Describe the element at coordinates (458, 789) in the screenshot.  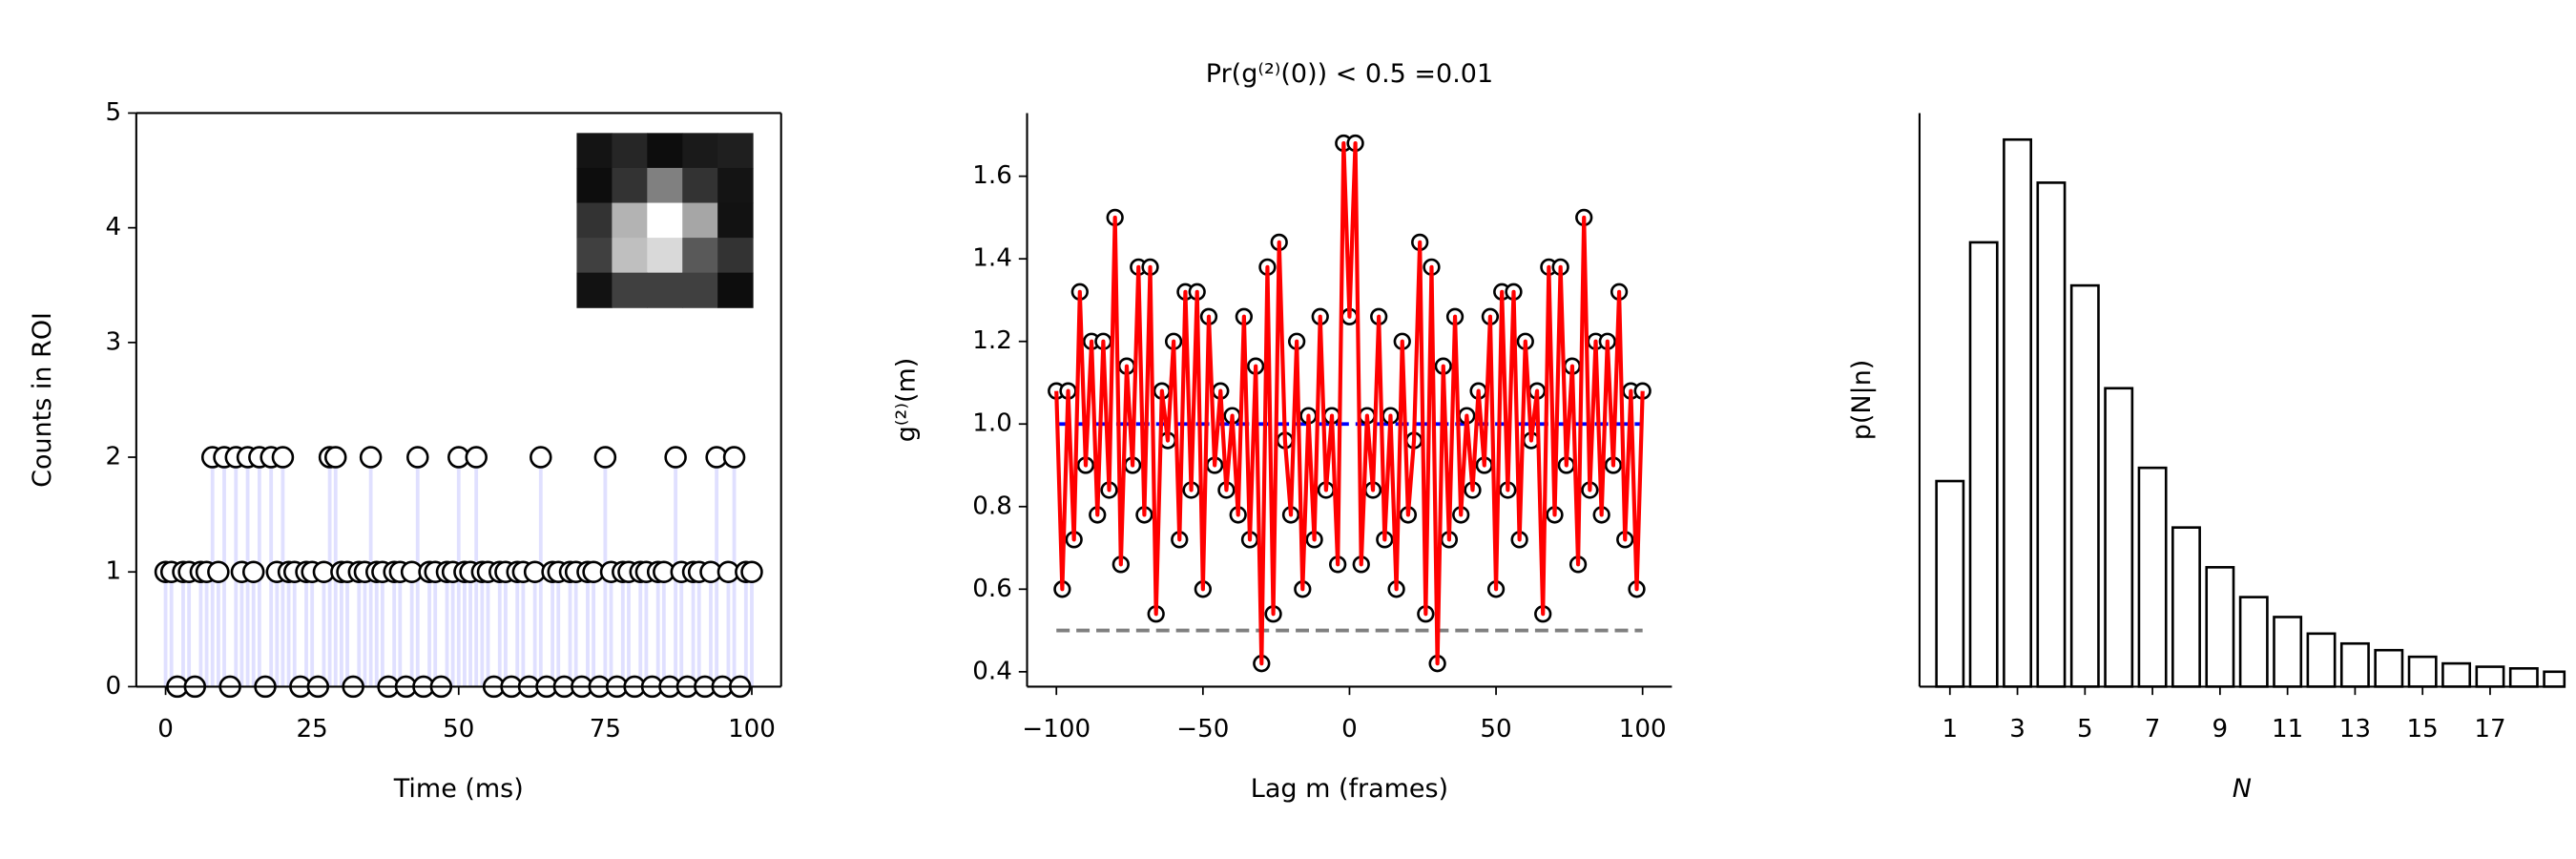
I see `x-axis-label: Time (ms)` at that location.